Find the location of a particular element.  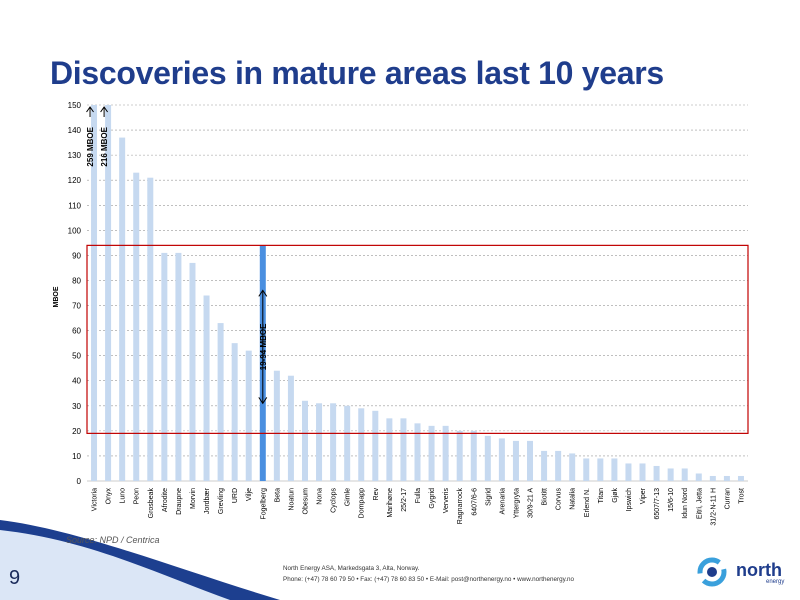

x-tick-label: Erlend N. is located at coordinates (587, 502).